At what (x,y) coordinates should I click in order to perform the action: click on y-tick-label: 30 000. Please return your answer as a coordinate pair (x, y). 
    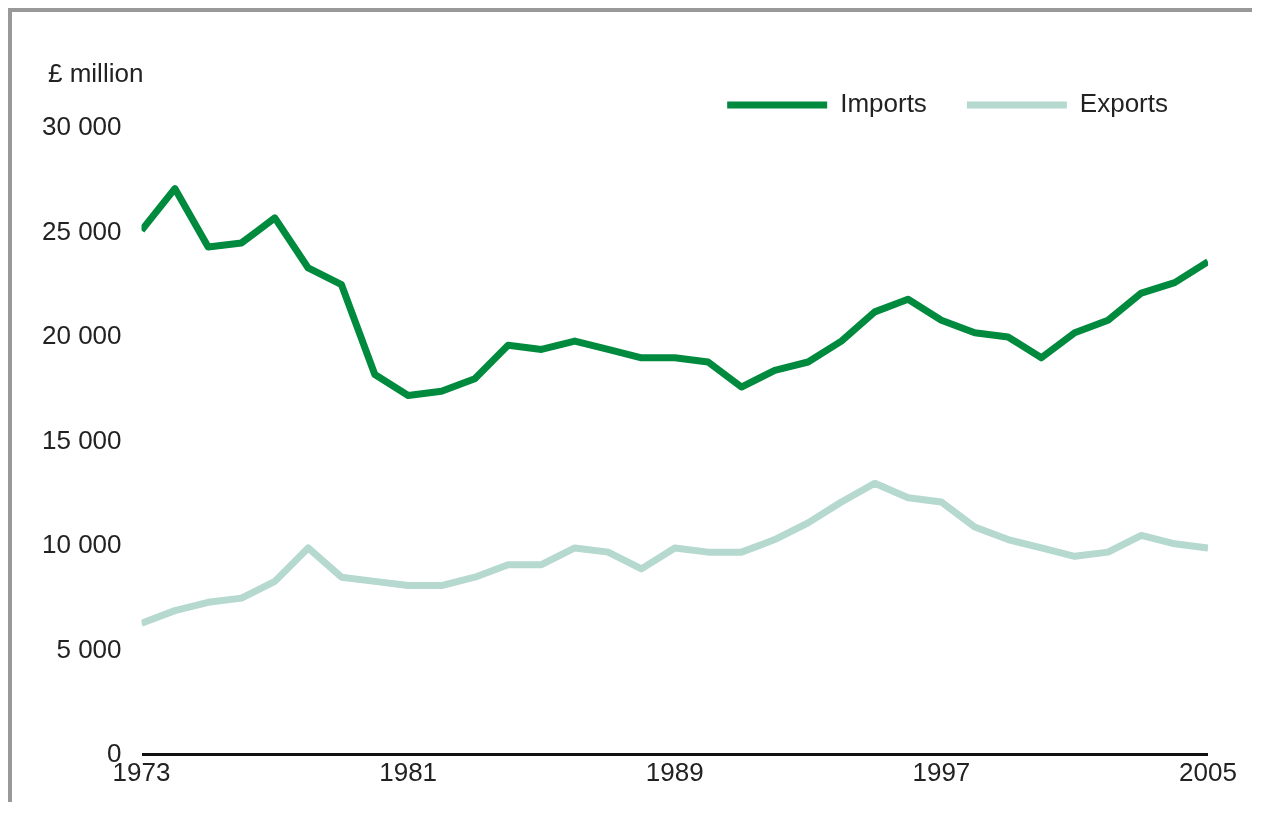
    Looking at the image, I should click on (81, 126).